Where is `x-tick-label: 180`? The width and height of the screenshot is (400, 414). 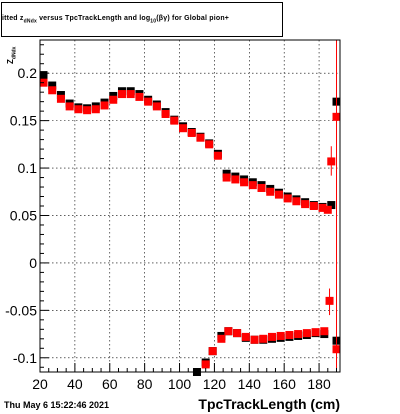
x-tick-label: 180 is located at coordinates (319, 384).